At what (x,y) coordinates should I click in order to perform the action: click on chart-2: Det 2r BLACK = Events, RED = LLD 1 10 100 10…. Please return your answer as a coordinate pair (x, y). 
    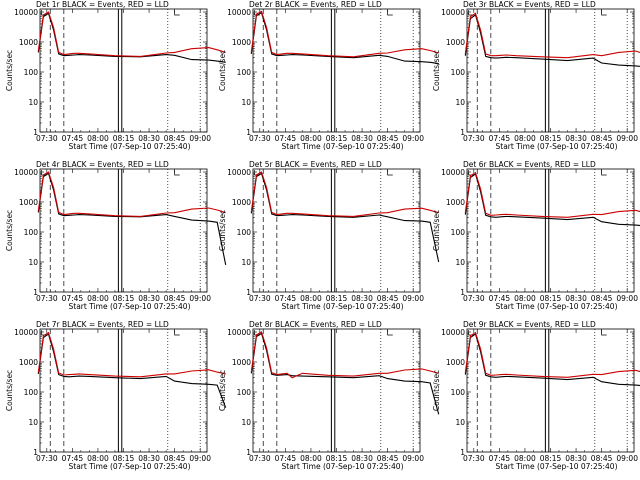
    Looking at the image, I should click on (328, 75).